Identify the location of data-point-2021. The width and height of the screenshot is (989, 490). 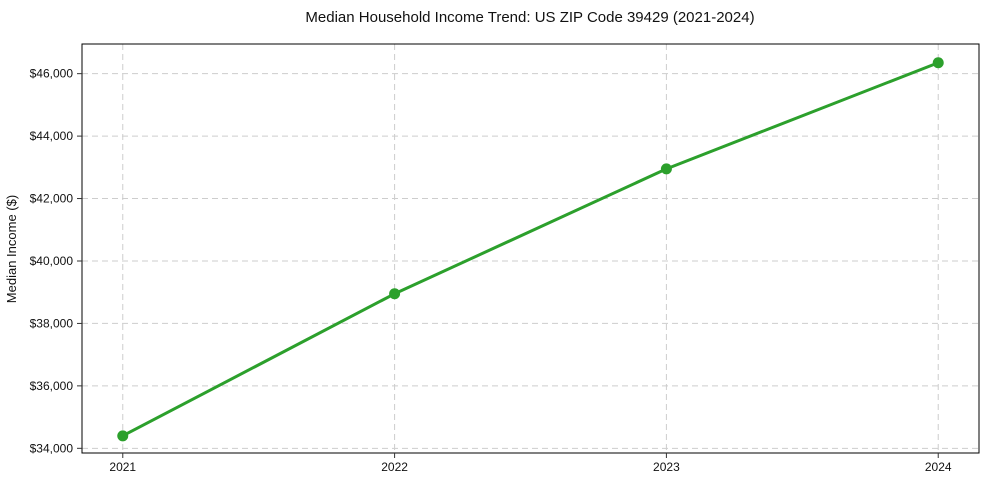
(123, 436).